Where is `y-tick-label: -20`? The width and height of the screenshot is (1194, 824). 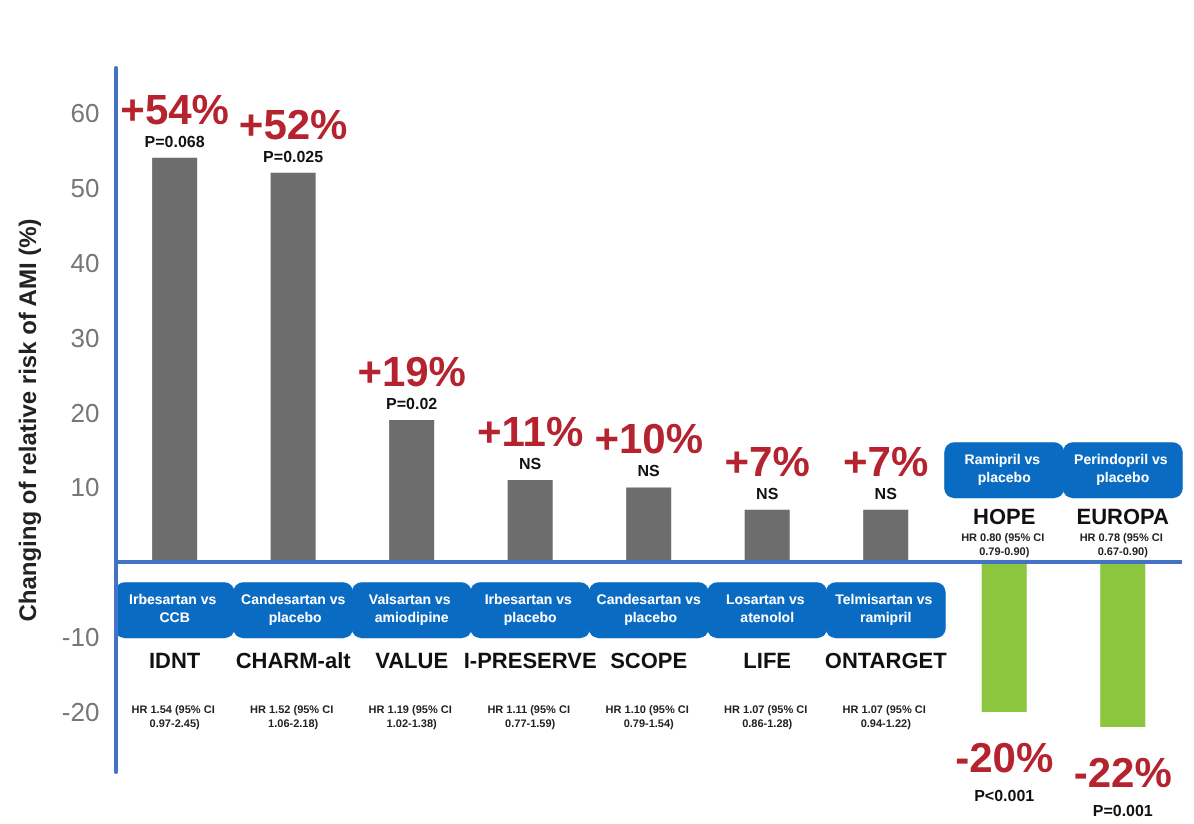 y-tick-label: -20 is located at coordinates (80, 712).